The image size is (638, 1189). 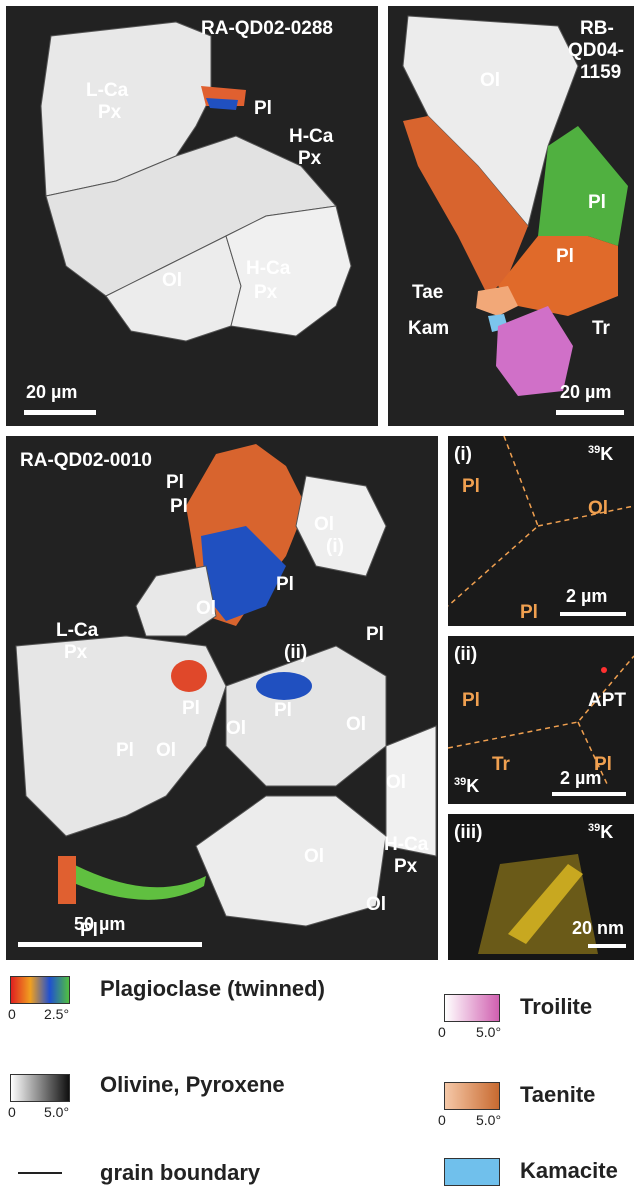 What do you see at coordinates (497, 301) in the screenshot?
I see `grain-tae` at bounding box center [497, 301].